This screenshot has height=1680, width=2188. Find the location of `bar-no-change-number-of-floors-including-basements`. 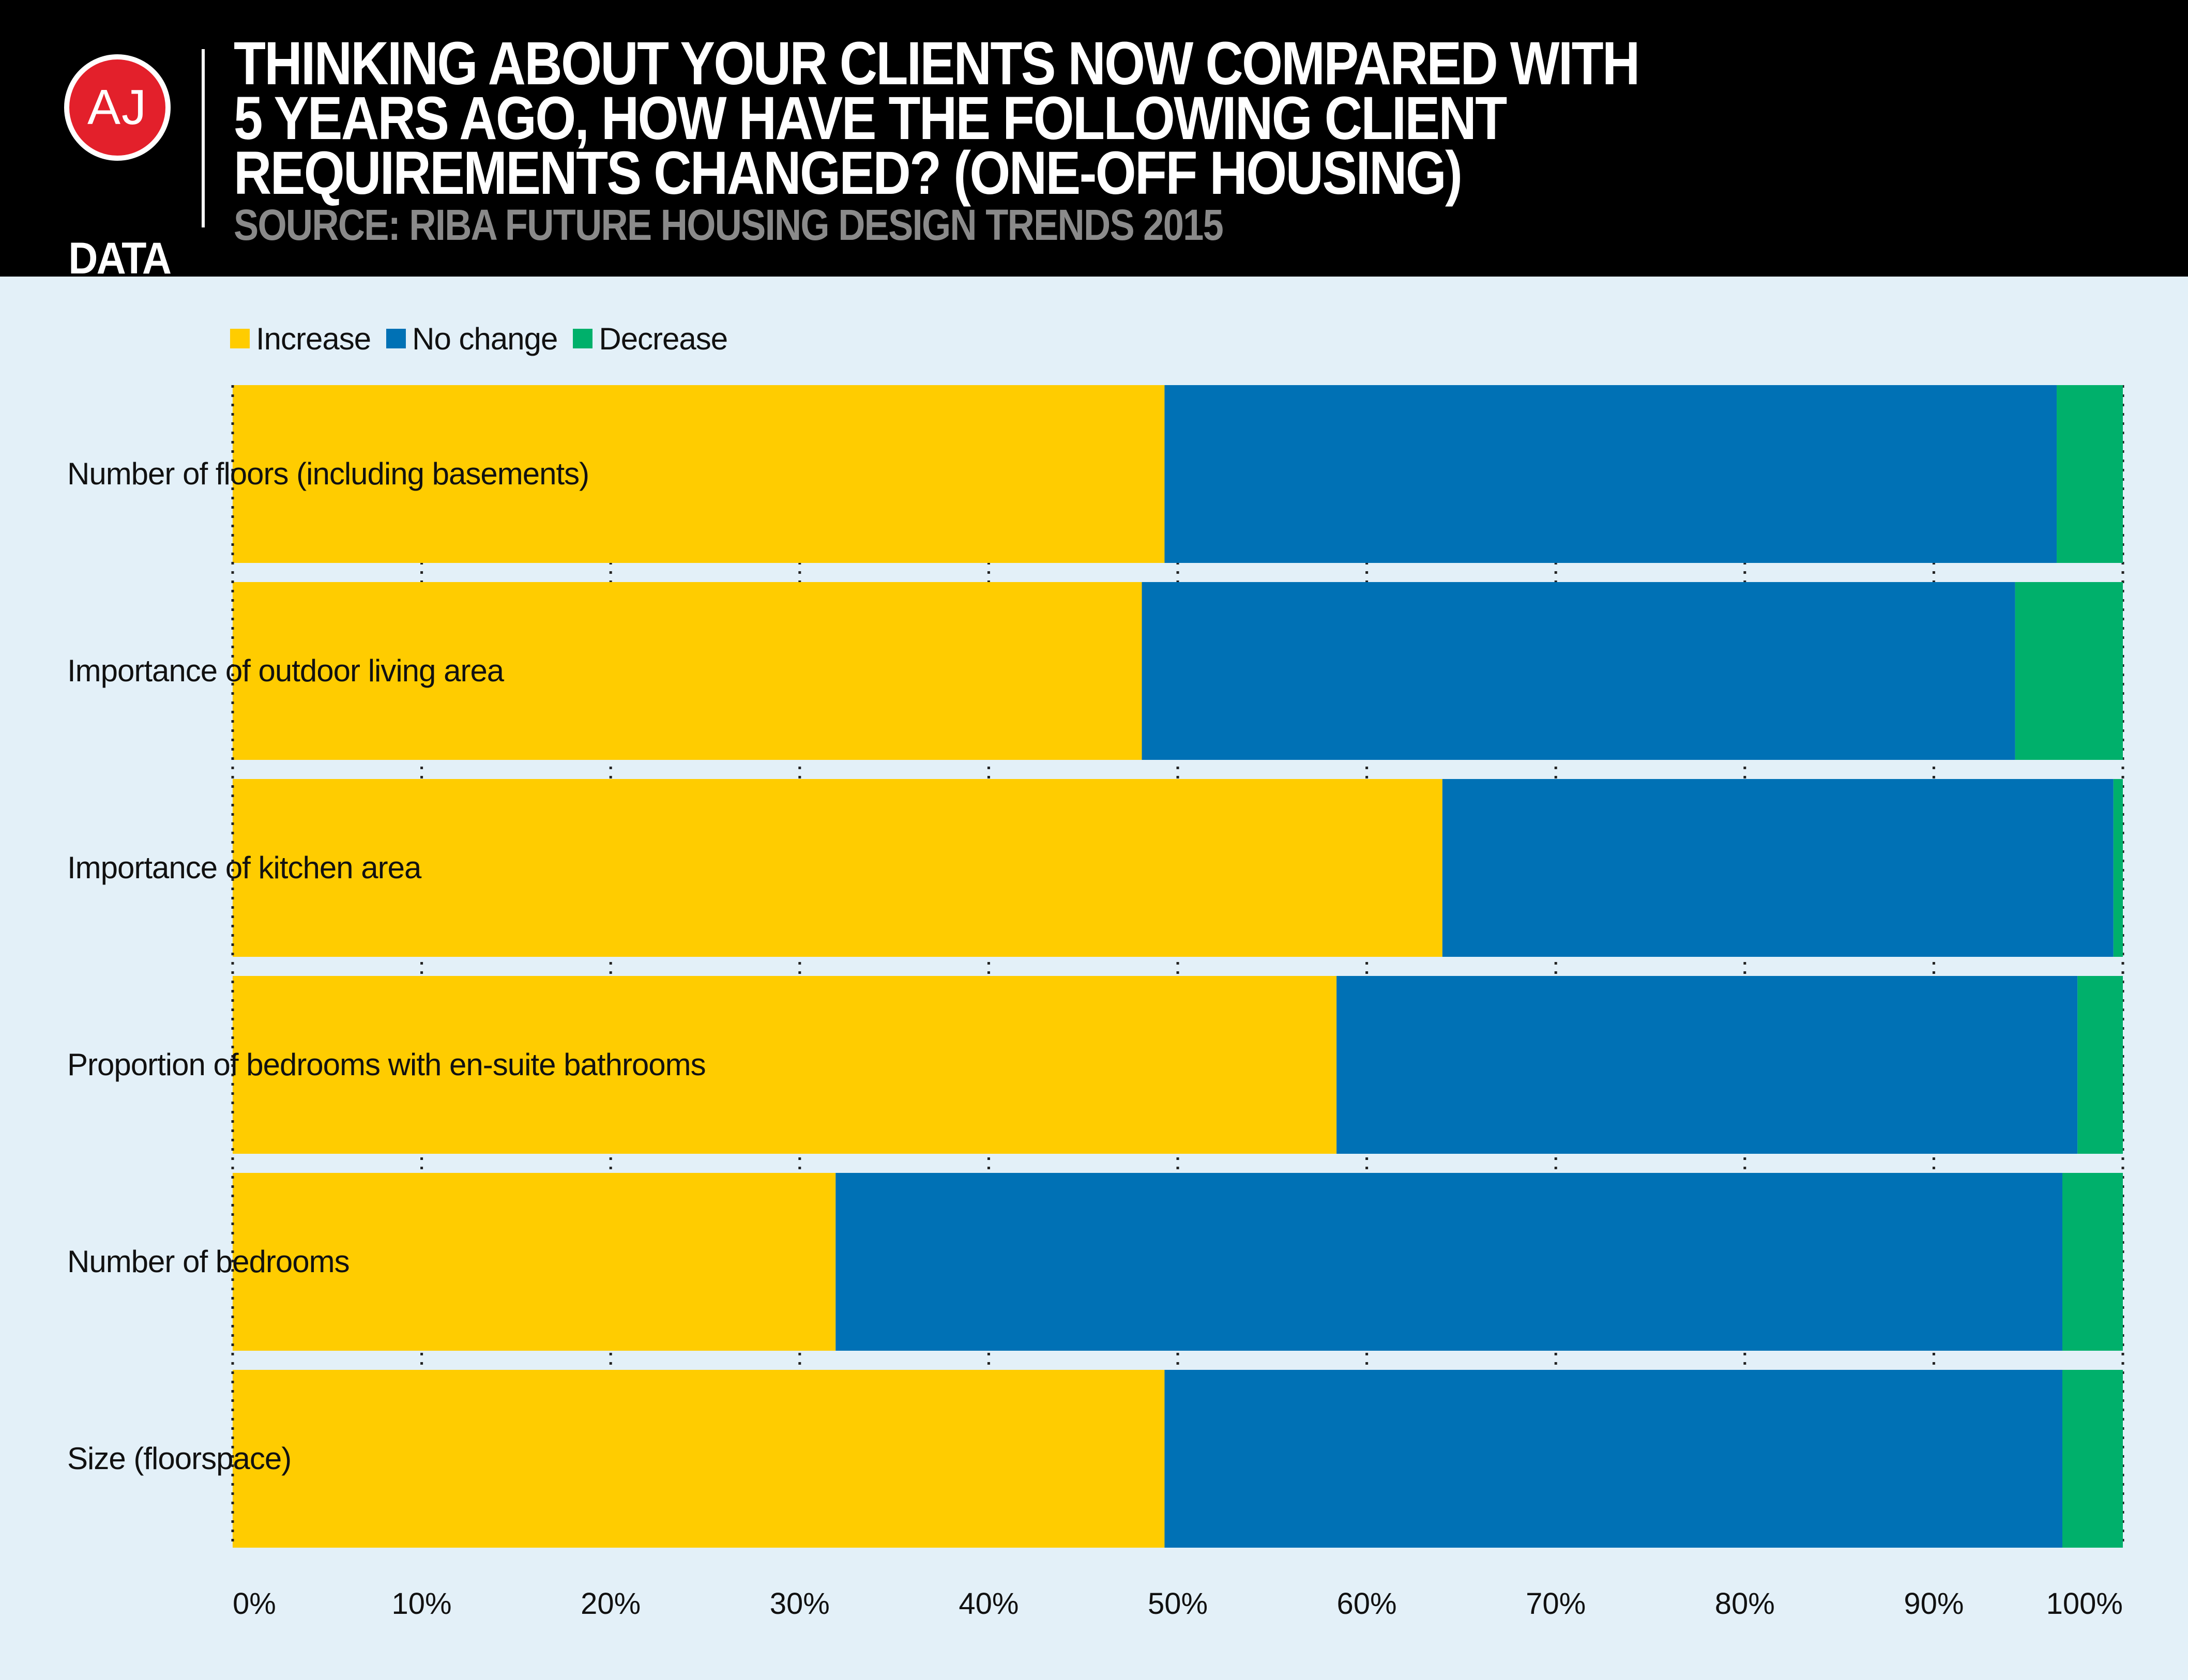

bar-no-change-number-of-floors-including-basements is located at coordinates (1611, 474).